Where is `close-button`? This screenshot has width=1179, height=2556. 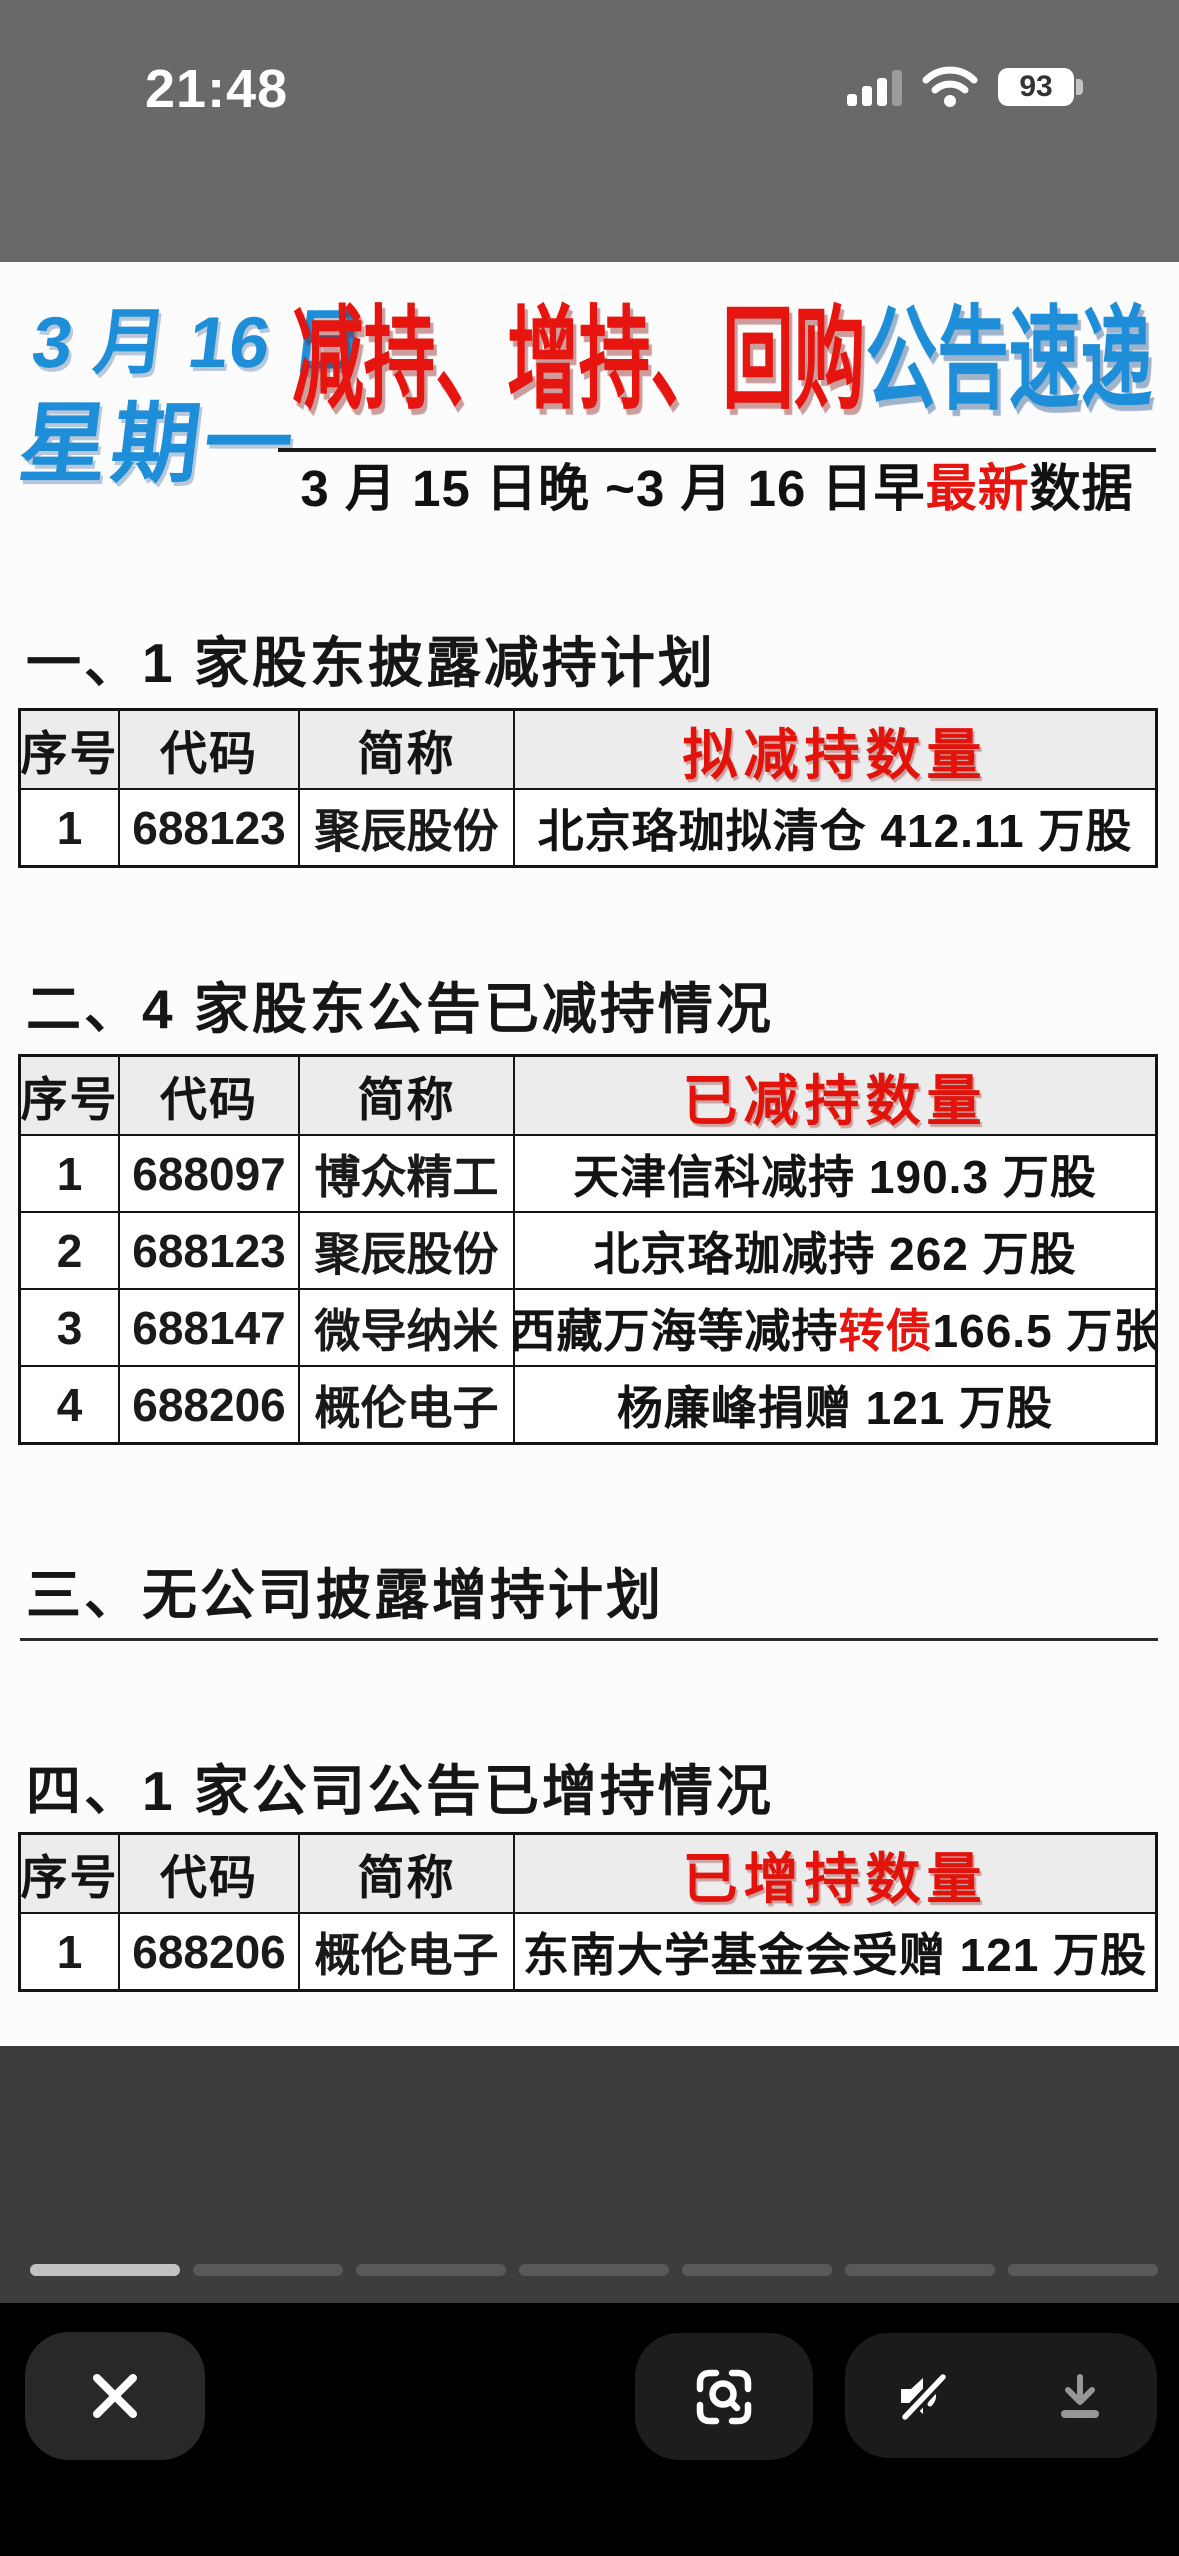
close-button is located at coordinates (115, 2396).